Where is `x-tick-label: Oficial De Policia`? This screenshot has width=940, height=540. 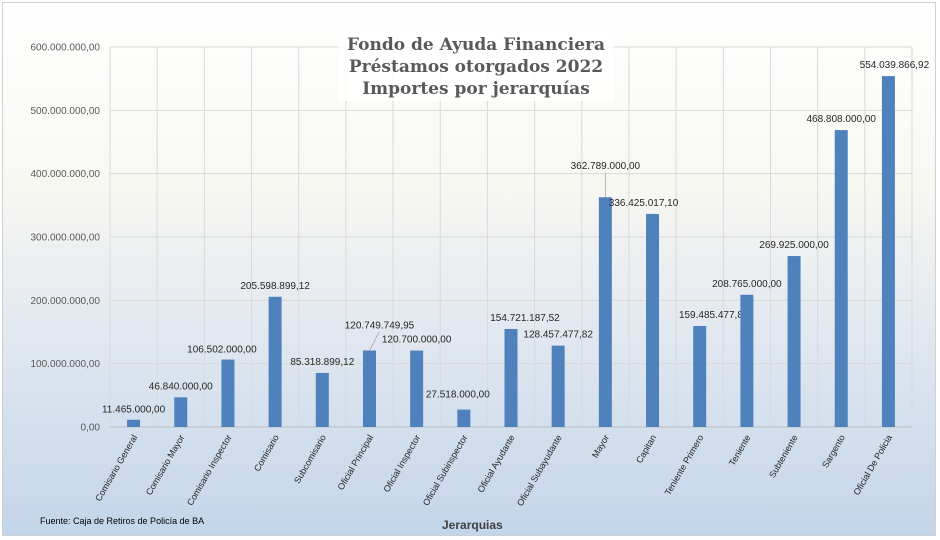
x-tick-label: Oficial De Policia is located at coordinates (872, 465).